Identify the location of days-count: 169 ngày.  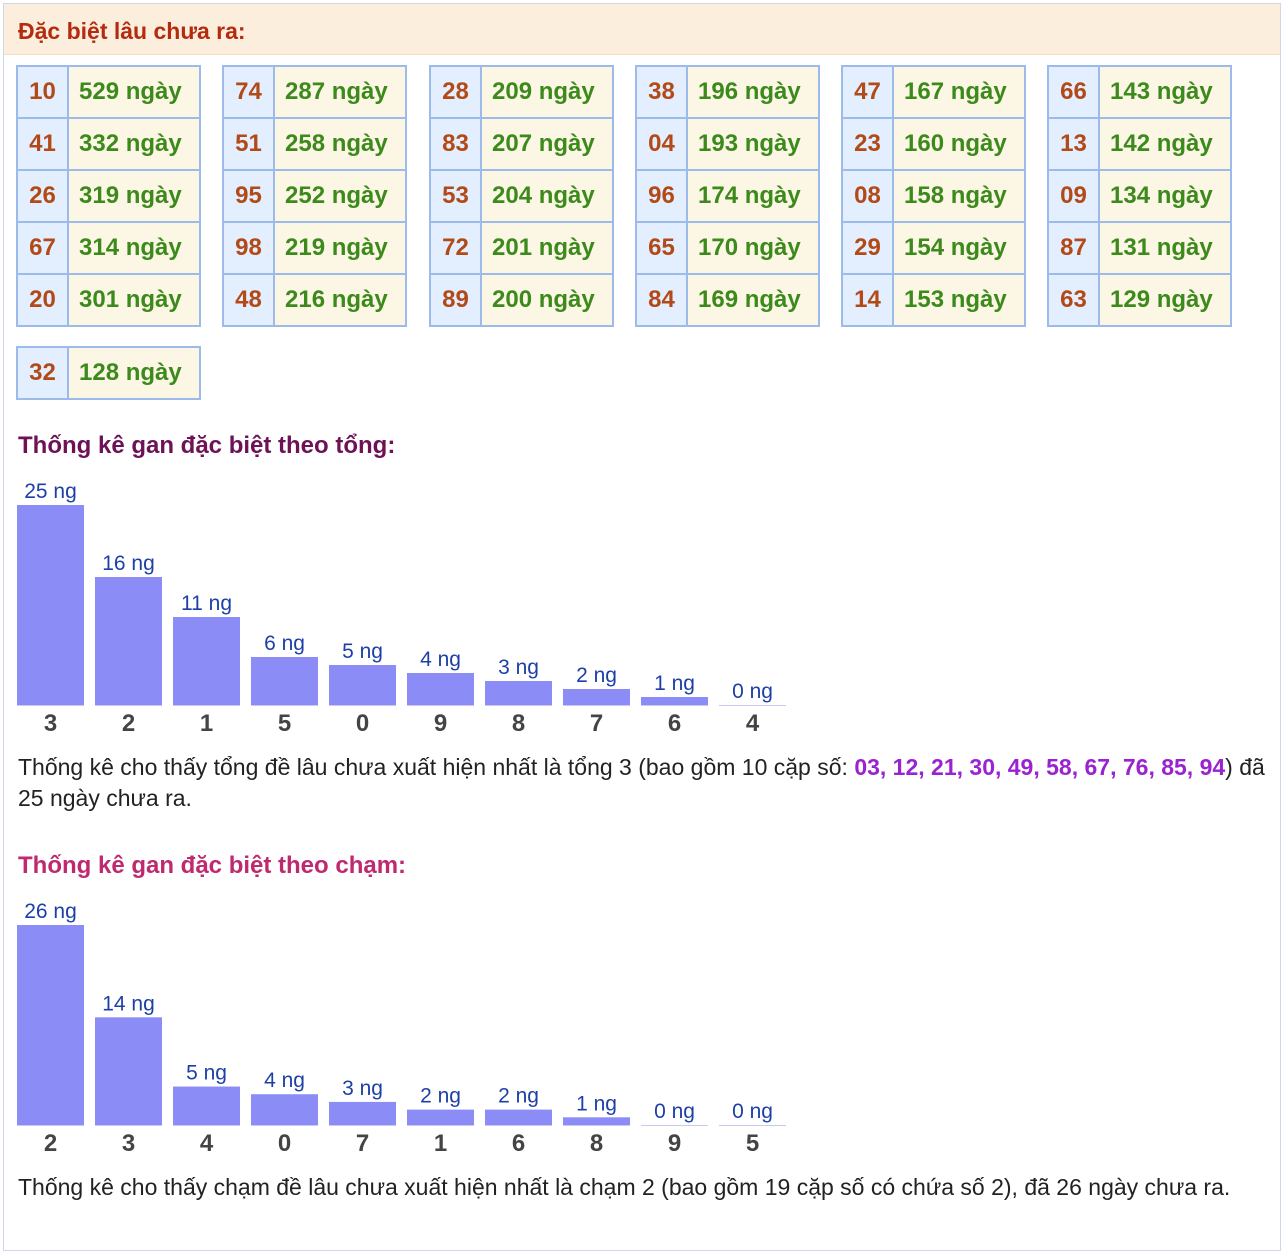
(753, 300).